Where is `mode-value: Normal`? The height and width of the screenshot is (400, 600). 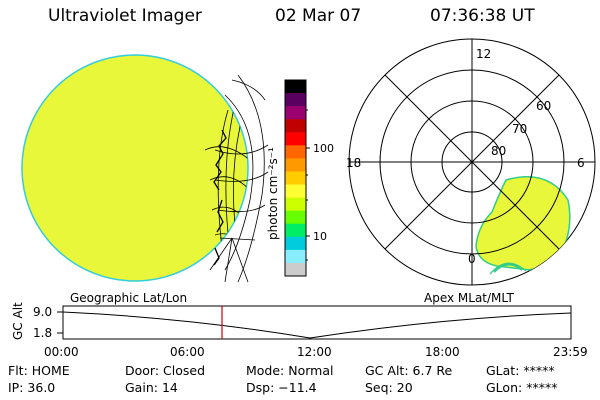
mode-value: Normal is located at coordinates (311, 370).